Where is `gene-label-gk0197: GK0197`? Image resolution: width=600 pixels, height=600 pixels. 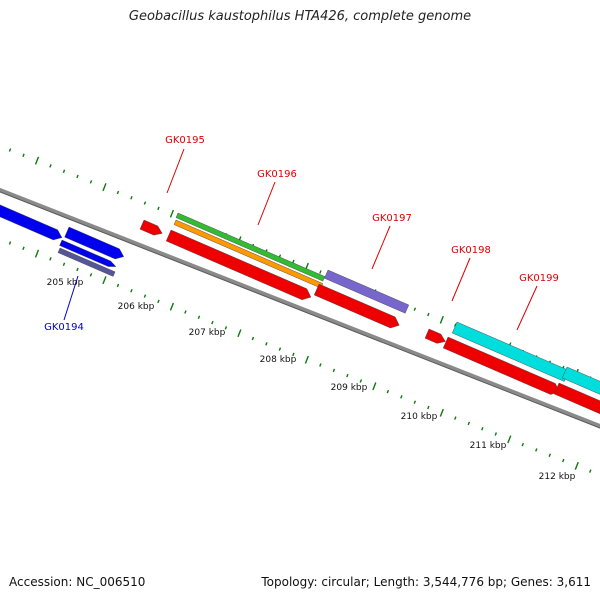
gene-label-gk0197: GK0197 is located at coordinates (392, 218).